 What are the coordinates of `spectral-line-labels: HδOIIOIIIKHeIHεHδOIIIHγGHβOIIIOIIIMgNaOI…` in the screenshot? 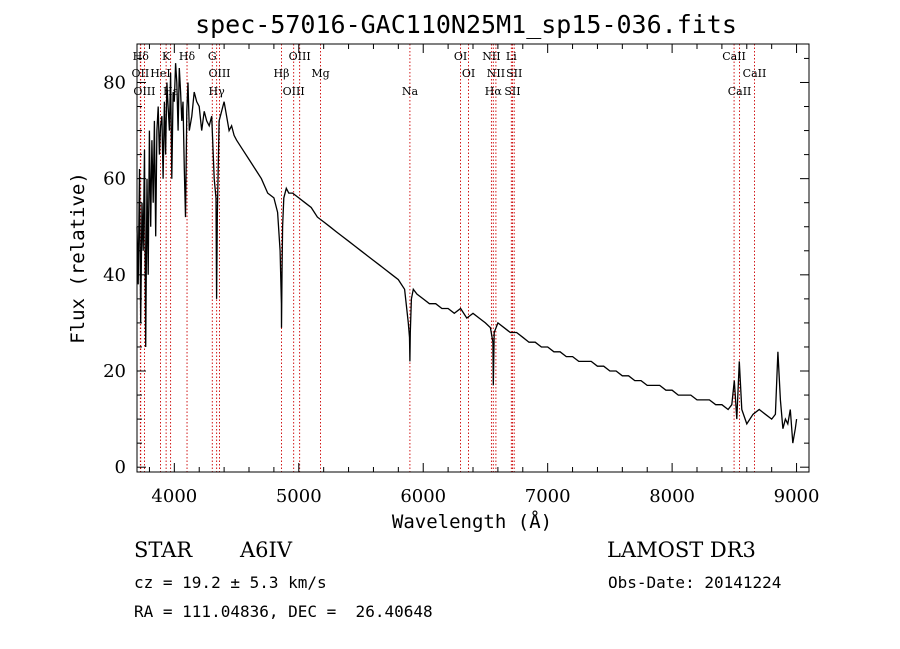 It's located at (449, 74).